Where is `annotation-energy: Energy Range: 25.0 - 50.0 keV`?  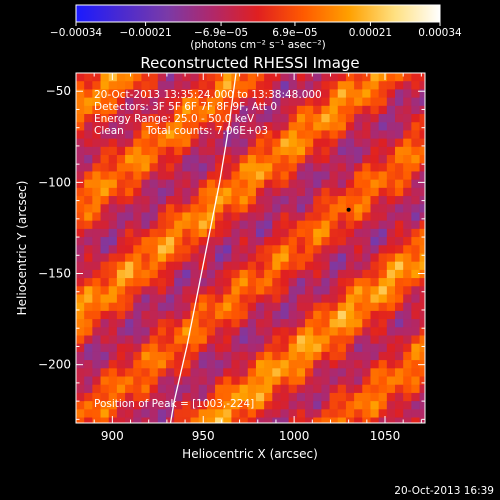
annotation-energy: Energy Range: 25.0 - 50.0 keV is located at coordinates (174, 119).